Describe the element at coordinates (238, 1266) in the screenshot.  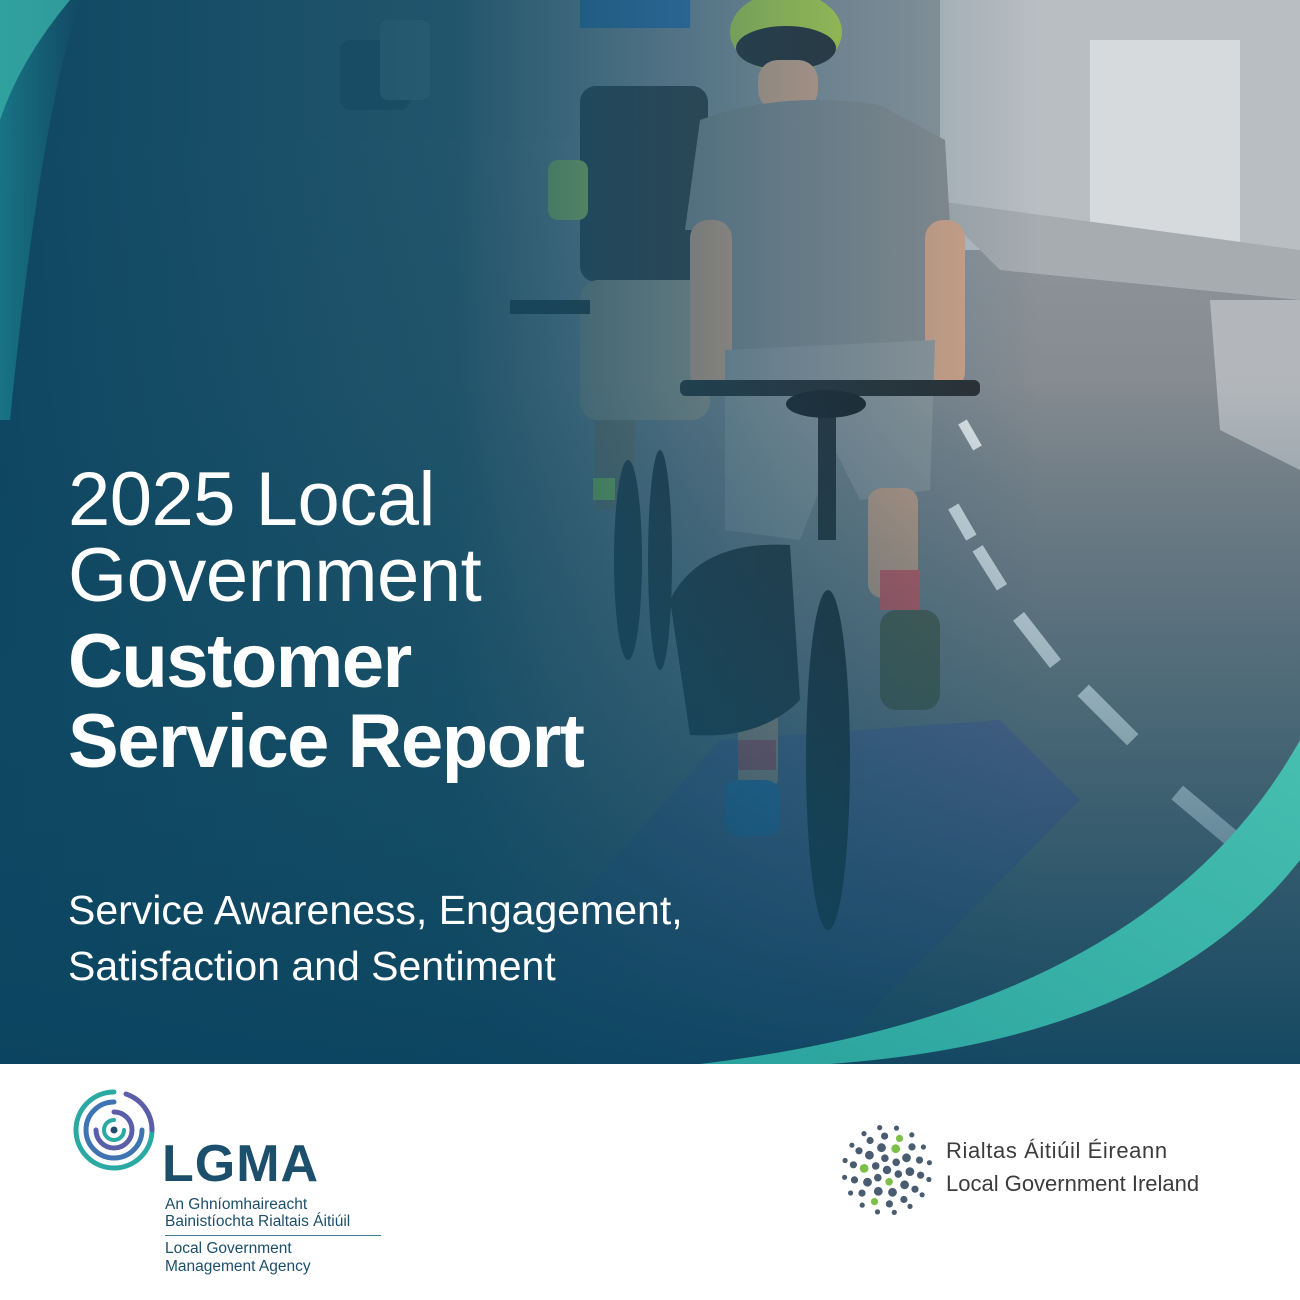
I see `lgma-english-line-2: Management Agency` at that location.